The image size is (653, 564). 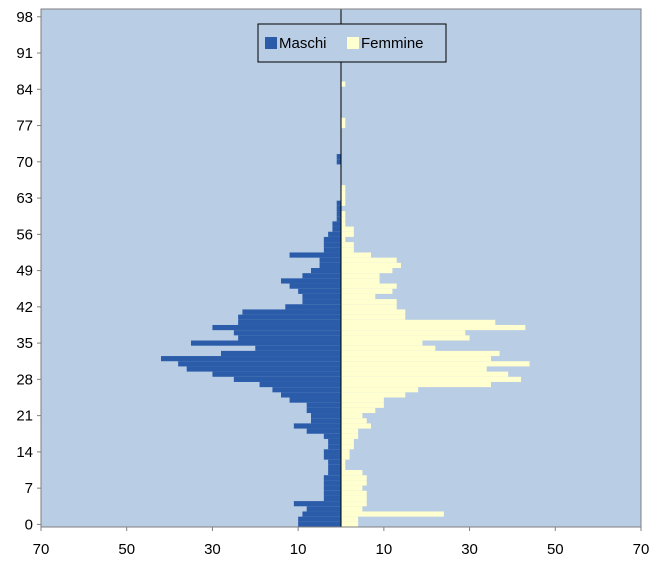 I want to click on x-tick-label: 10, so click(x=384, y=549).